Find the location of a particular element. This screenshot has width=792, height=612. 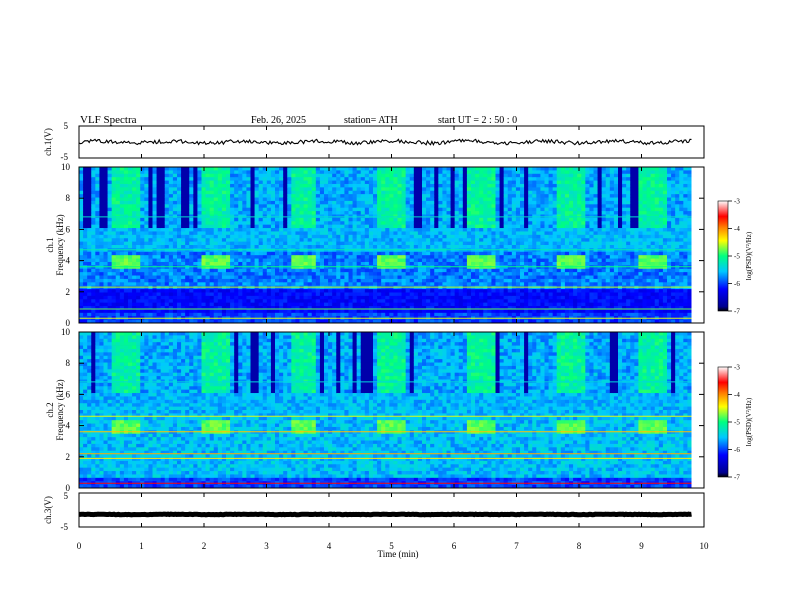

ch2-spectrogram-ylabel-2: Frequency (kHz) is located at coordinates (60, 409).